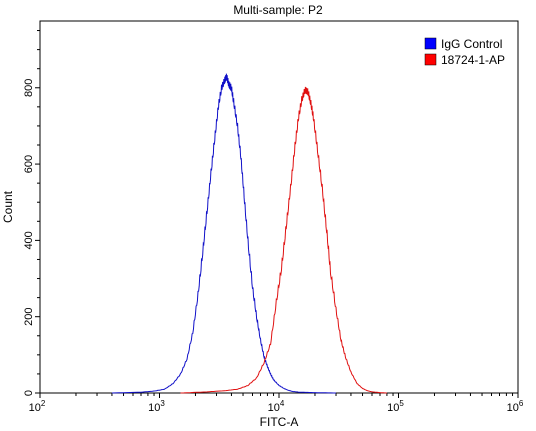  I want to click on x-tick-label: 10², so click(37, 406).